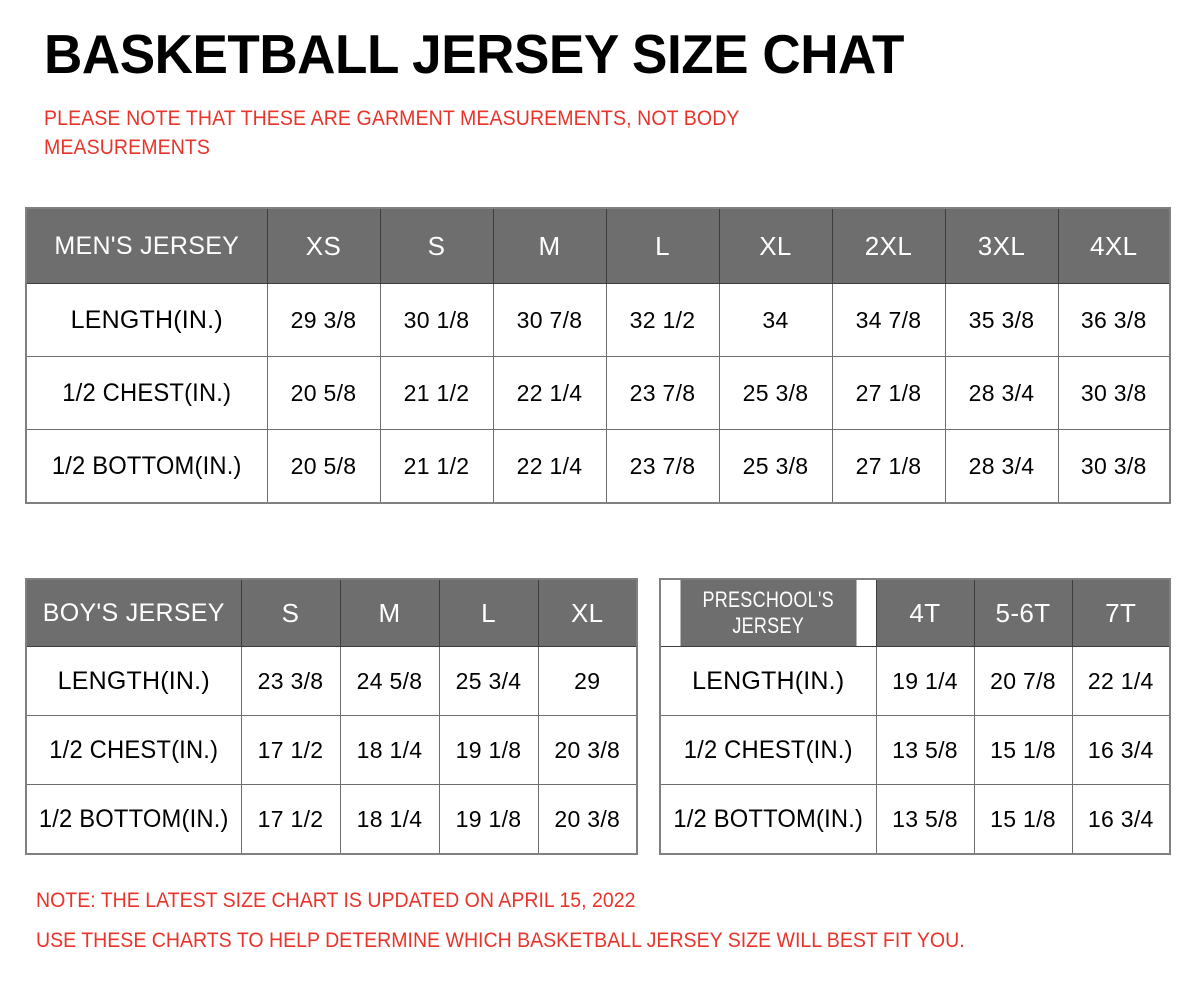 This screenshot has width=1200, height=1007. I want to click on table-cell: 25 3/4, so click(488, 681).